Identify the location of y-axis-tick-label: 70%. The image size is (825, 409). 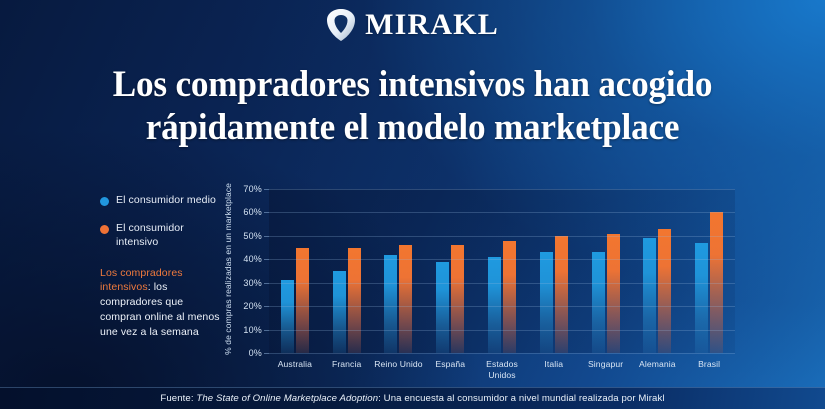
(252, 189).